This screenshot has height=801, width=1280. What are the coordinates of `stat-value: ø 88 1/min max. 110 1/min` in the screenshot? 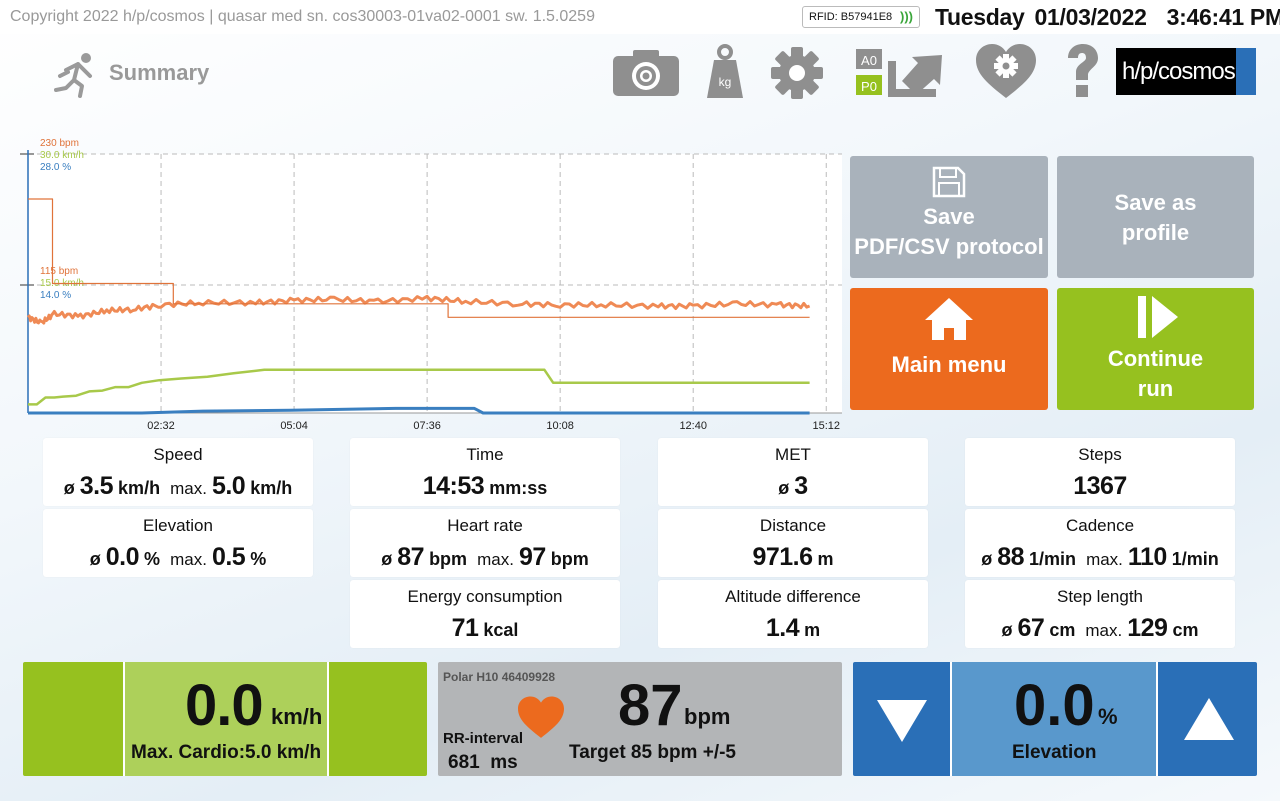 It's located at (1100, 557).